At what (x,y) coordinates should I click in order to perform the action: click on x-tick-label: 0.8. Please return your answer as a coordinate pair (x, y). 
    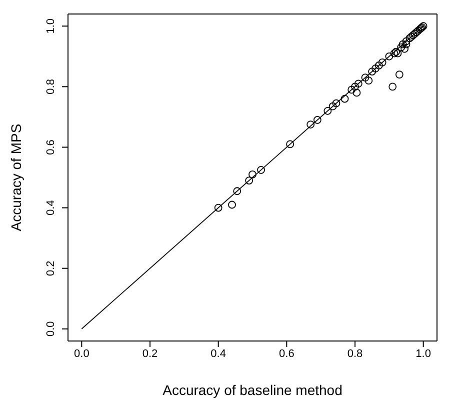
    Looking at the image, I should click on (355, 354).